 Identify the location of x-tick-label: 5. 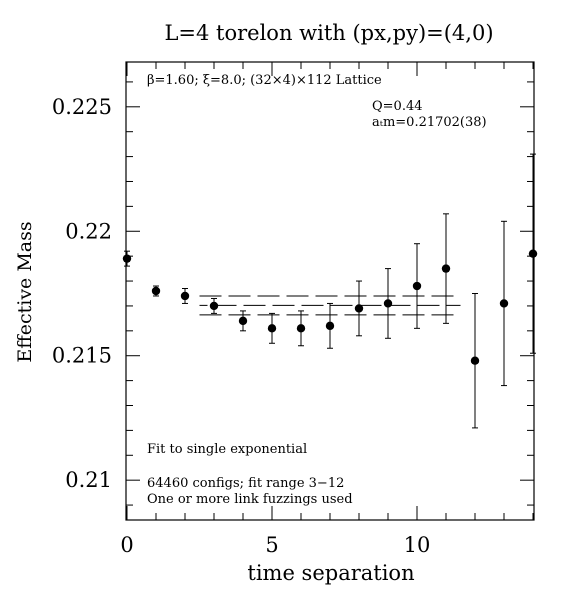
(271, 545).